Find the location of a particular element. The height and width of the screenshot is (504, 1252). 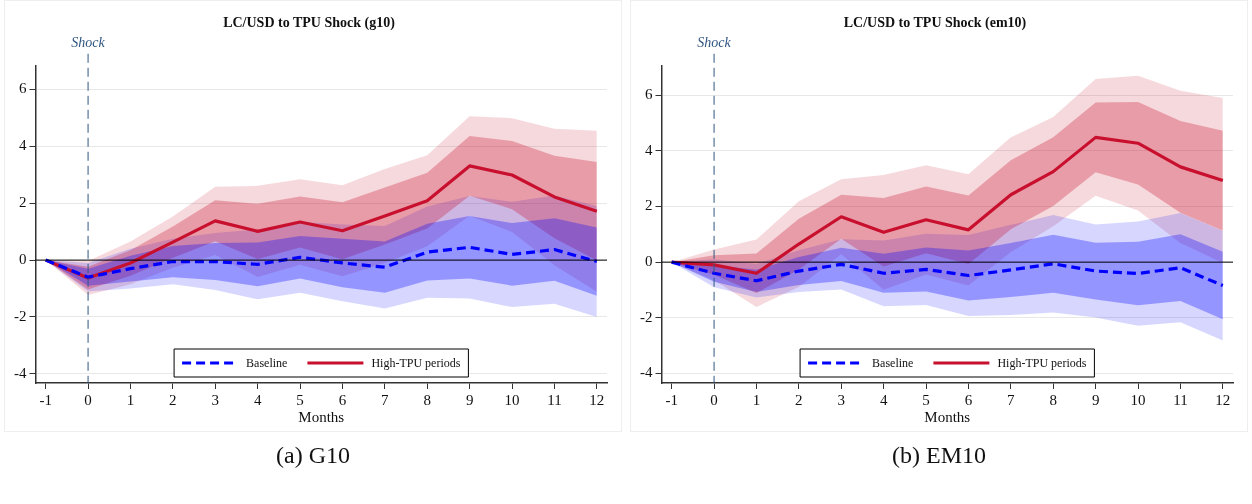

text: (b) EM10 is located at coordinates (939, 455).